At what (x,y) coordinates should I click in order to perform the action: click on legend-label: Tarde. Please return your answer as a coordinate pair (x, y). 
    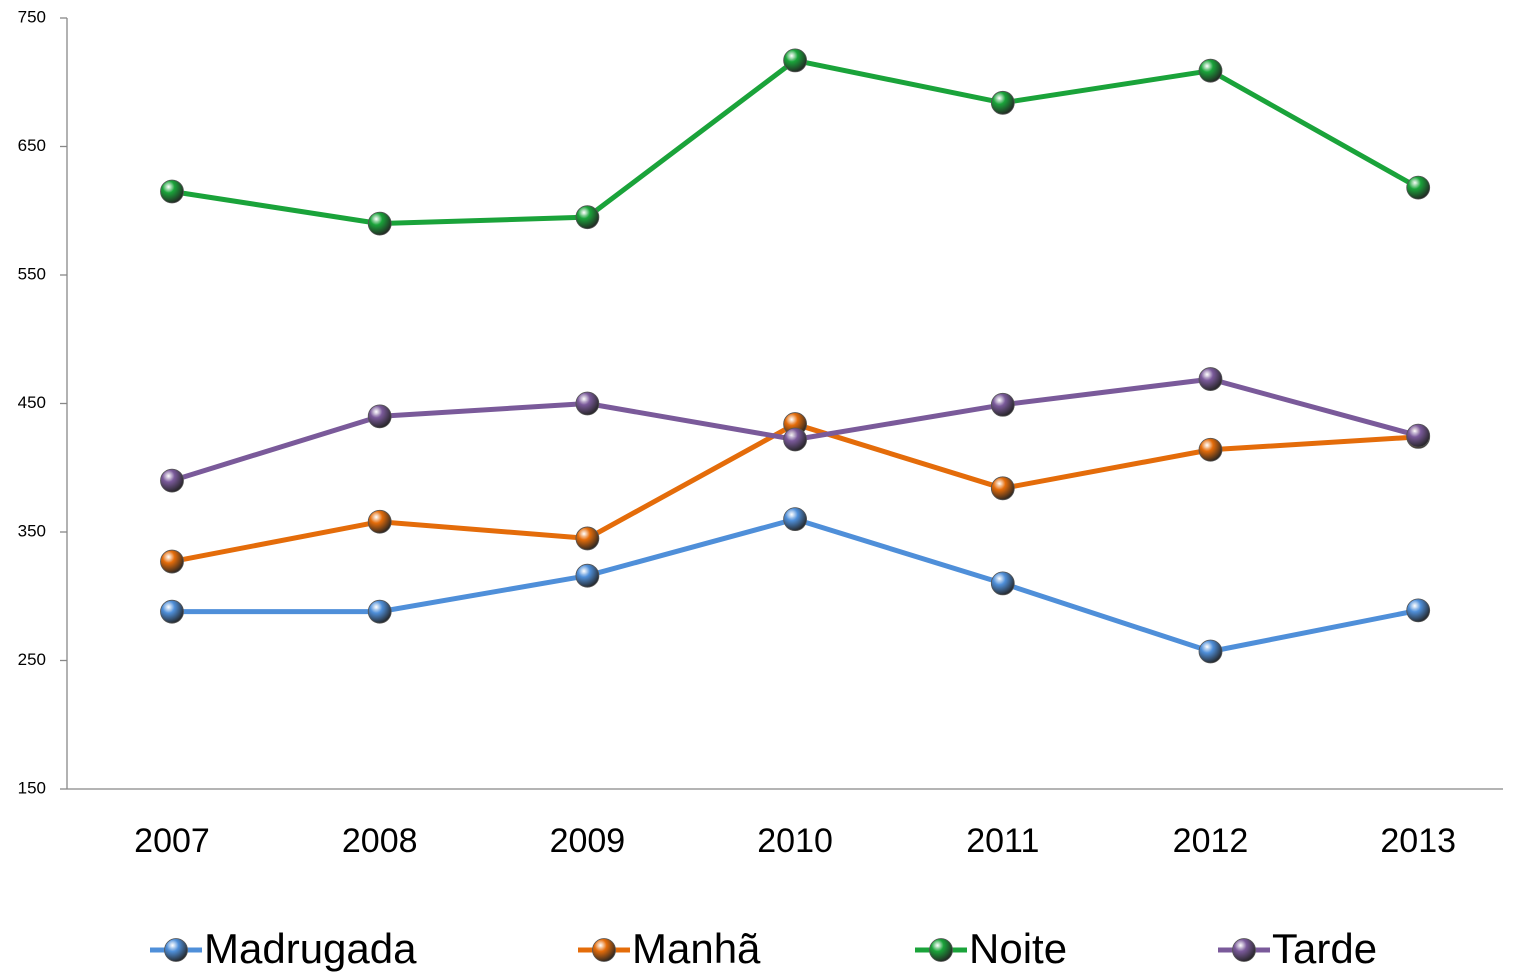
    Looking at the image, I should click on (1324, 948).